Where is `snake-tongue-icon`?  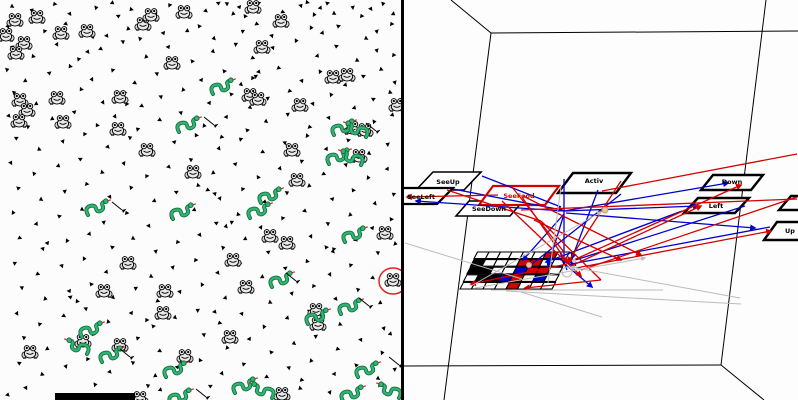 snake-tongue-icon is located at coordinates (109, 200).